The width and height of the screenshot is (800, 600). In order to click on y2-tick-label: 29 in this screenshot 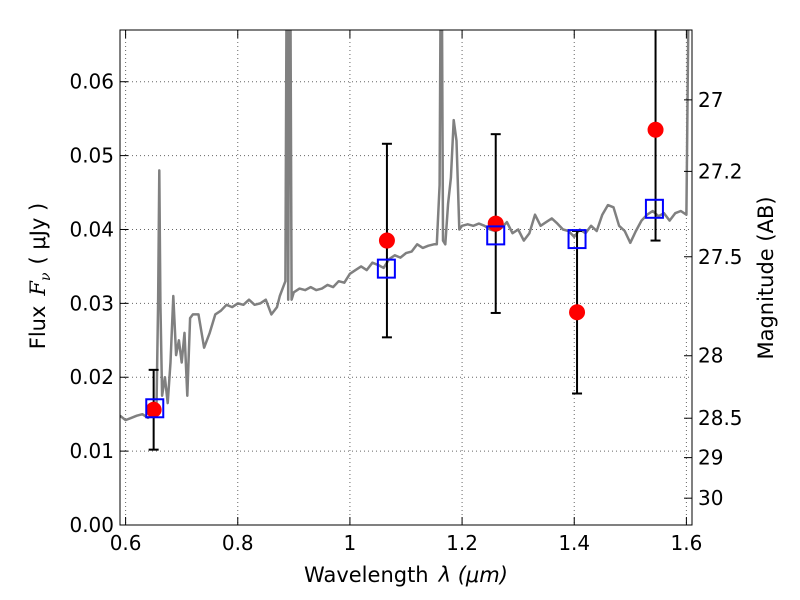, I will do `click(710, 458)`.